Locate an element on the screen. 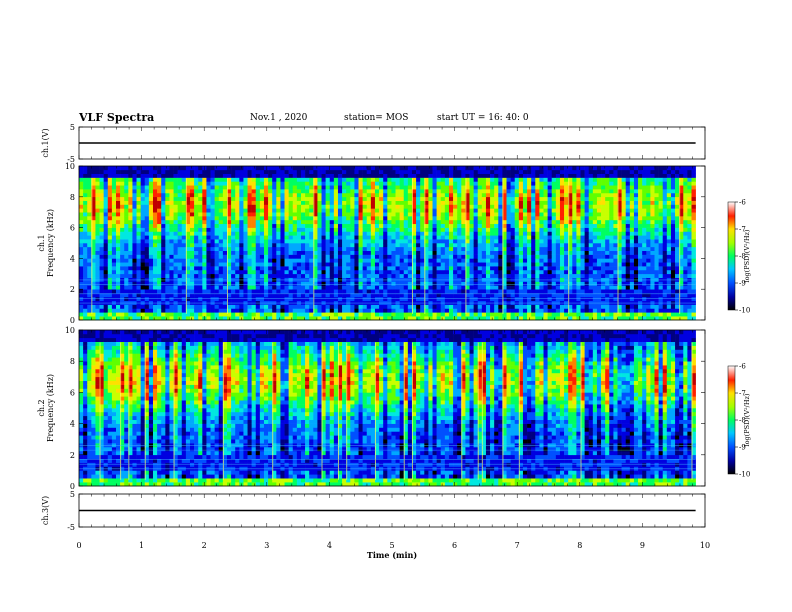 Image resolution: width=792 pixels, height=612 pixels. ch1-spectrogram-y-tick-label: 6 is located at coordinates (72, 228).